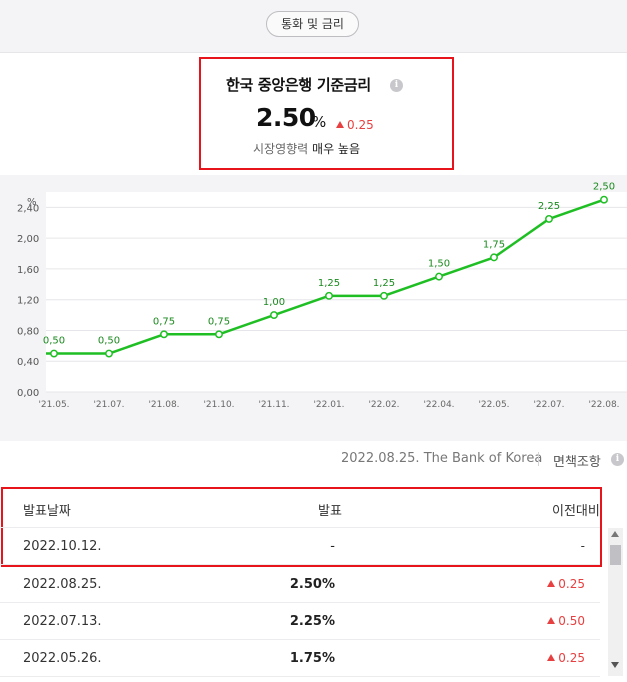 The image size is (627, 682). I want to click on scrollbar-track, so click(615, 602).